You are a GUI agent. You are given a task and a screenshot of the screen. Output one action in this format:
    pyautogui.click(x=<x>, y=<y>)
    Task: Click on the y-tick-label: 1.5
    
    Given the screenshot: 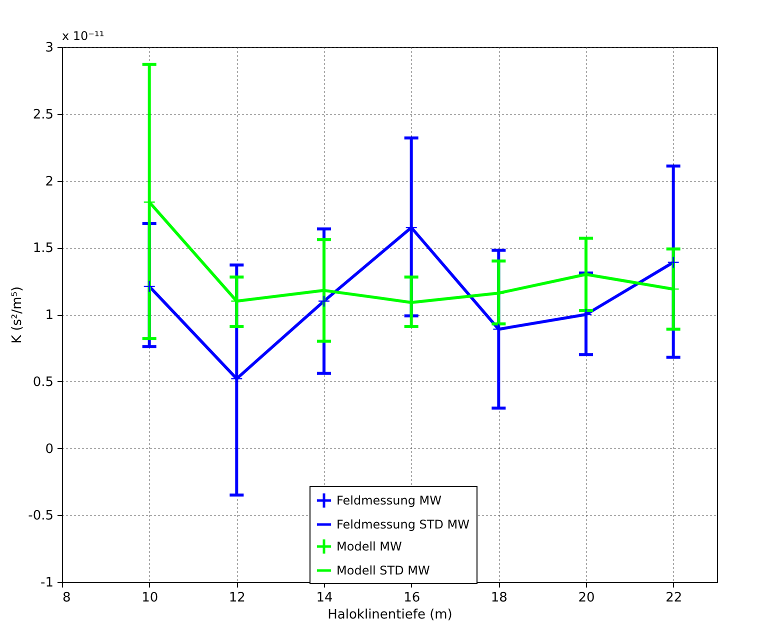 What is the action you would take?
    pyautogui.click(x=43, y=248)
    